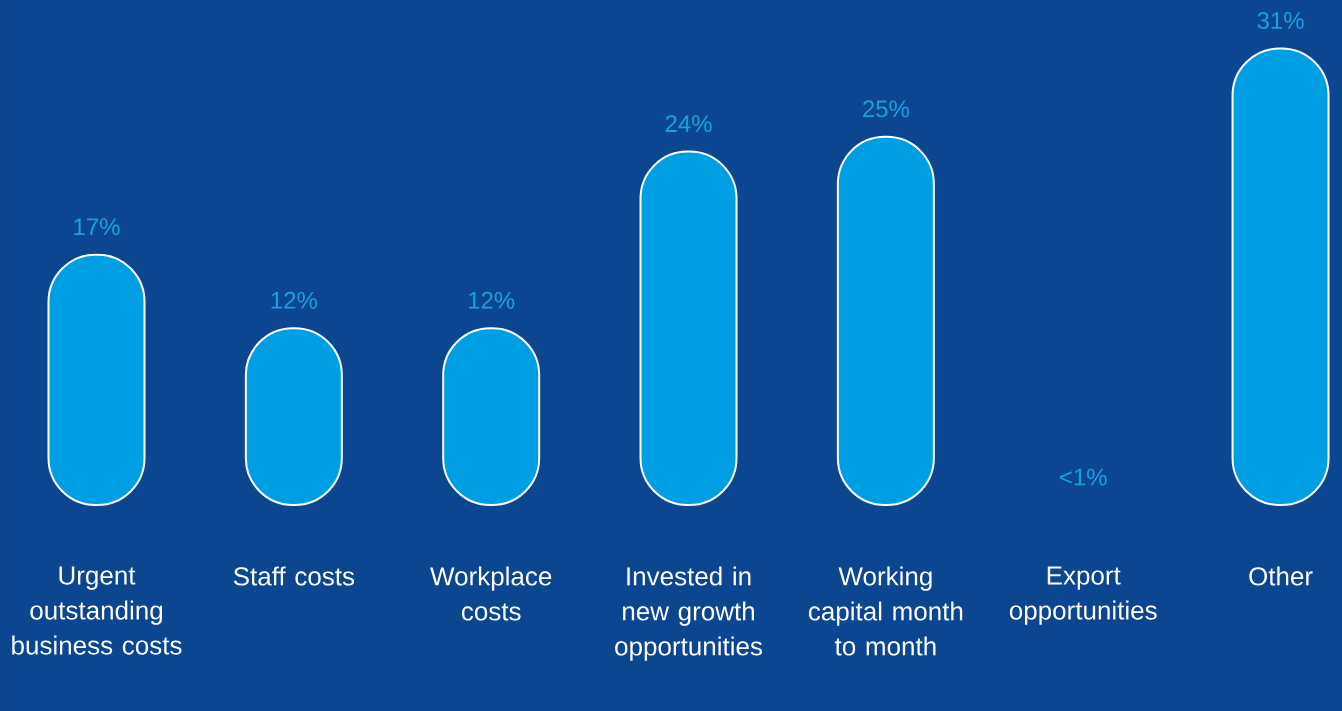  What do you see at coordinates (1083, 595) in the screenshot?
I see `x-tick-label: Export opportunities` at bounding box center [1083, 595].